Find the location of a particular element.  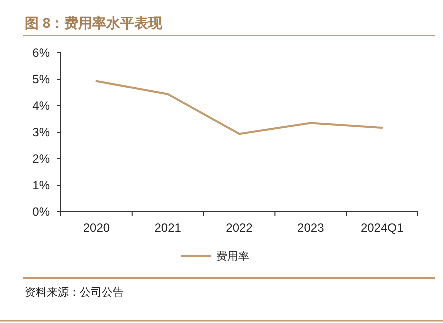

x-tick-label: 2022 is located at coordinates (240, 228).